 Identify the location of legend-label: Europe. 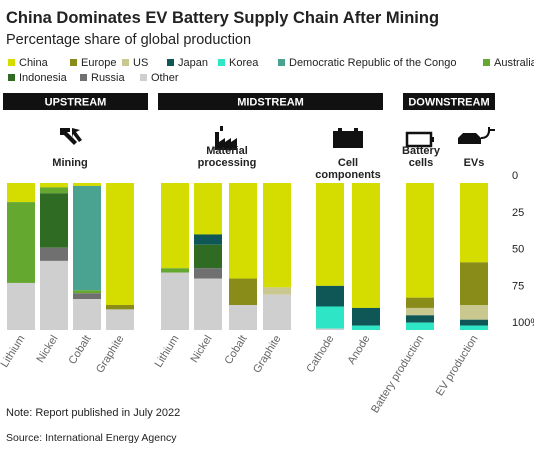
(98, 63).